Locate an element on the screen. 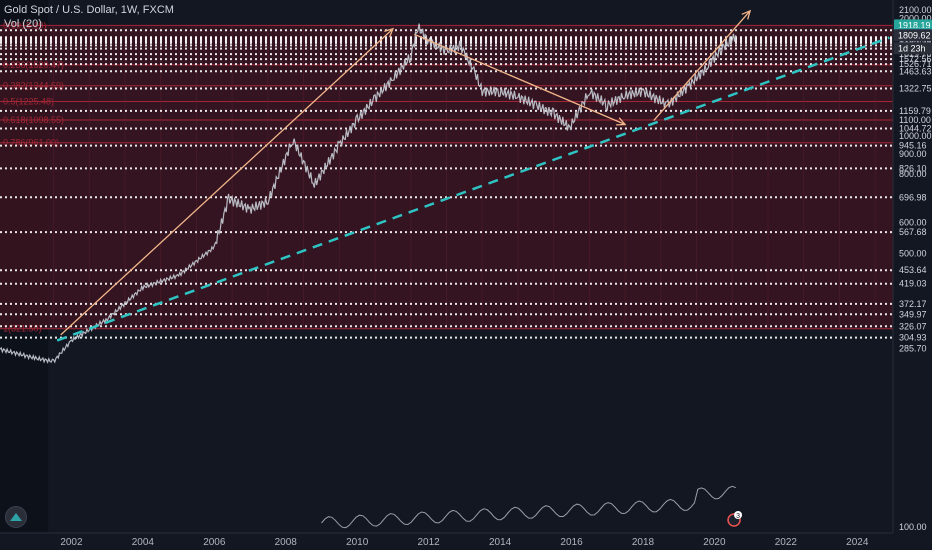 Image resolution: width=932 pixels, height=550 pixels. time-axis-tick-label: 2018 is located at coordinates (643, 542).